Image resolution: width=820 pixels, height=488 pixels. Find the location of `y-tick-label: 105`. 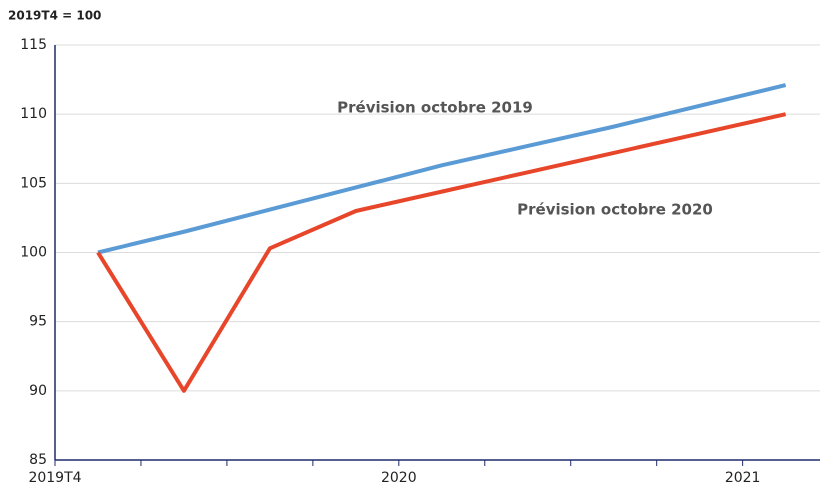

y-tick-label: 105 is located at coordinates (33, 183).